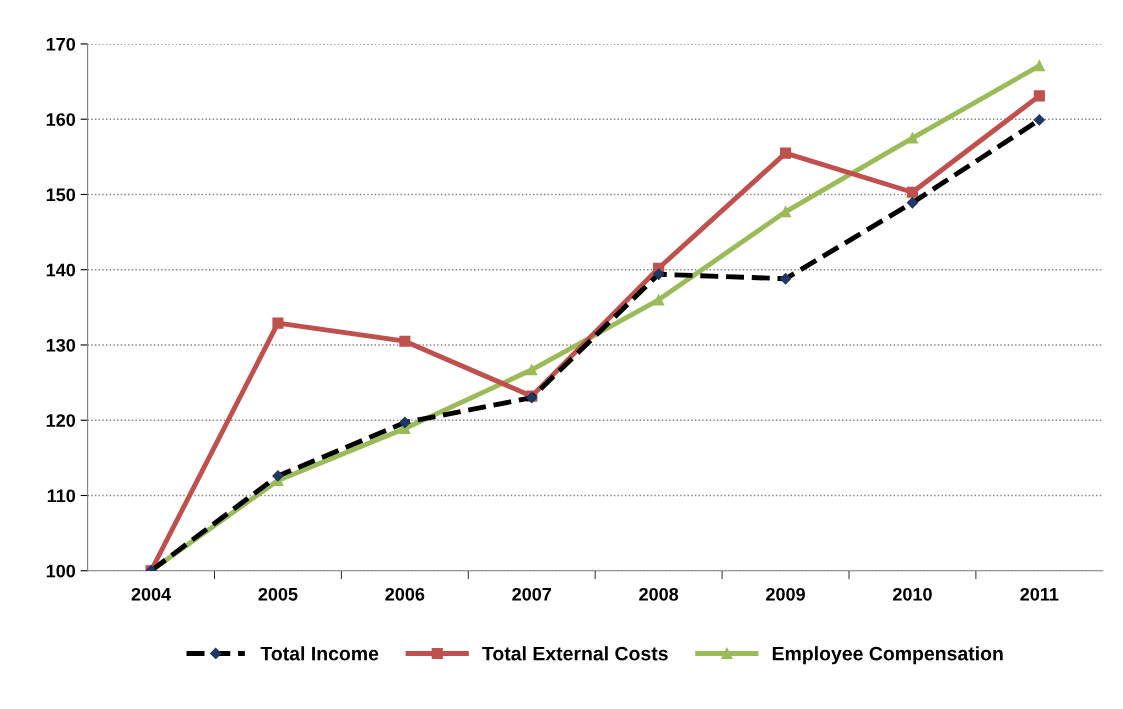  Describe the element at coordinates (61, 270) in the screenshot. I see `y-tick-label: 140` at that location.